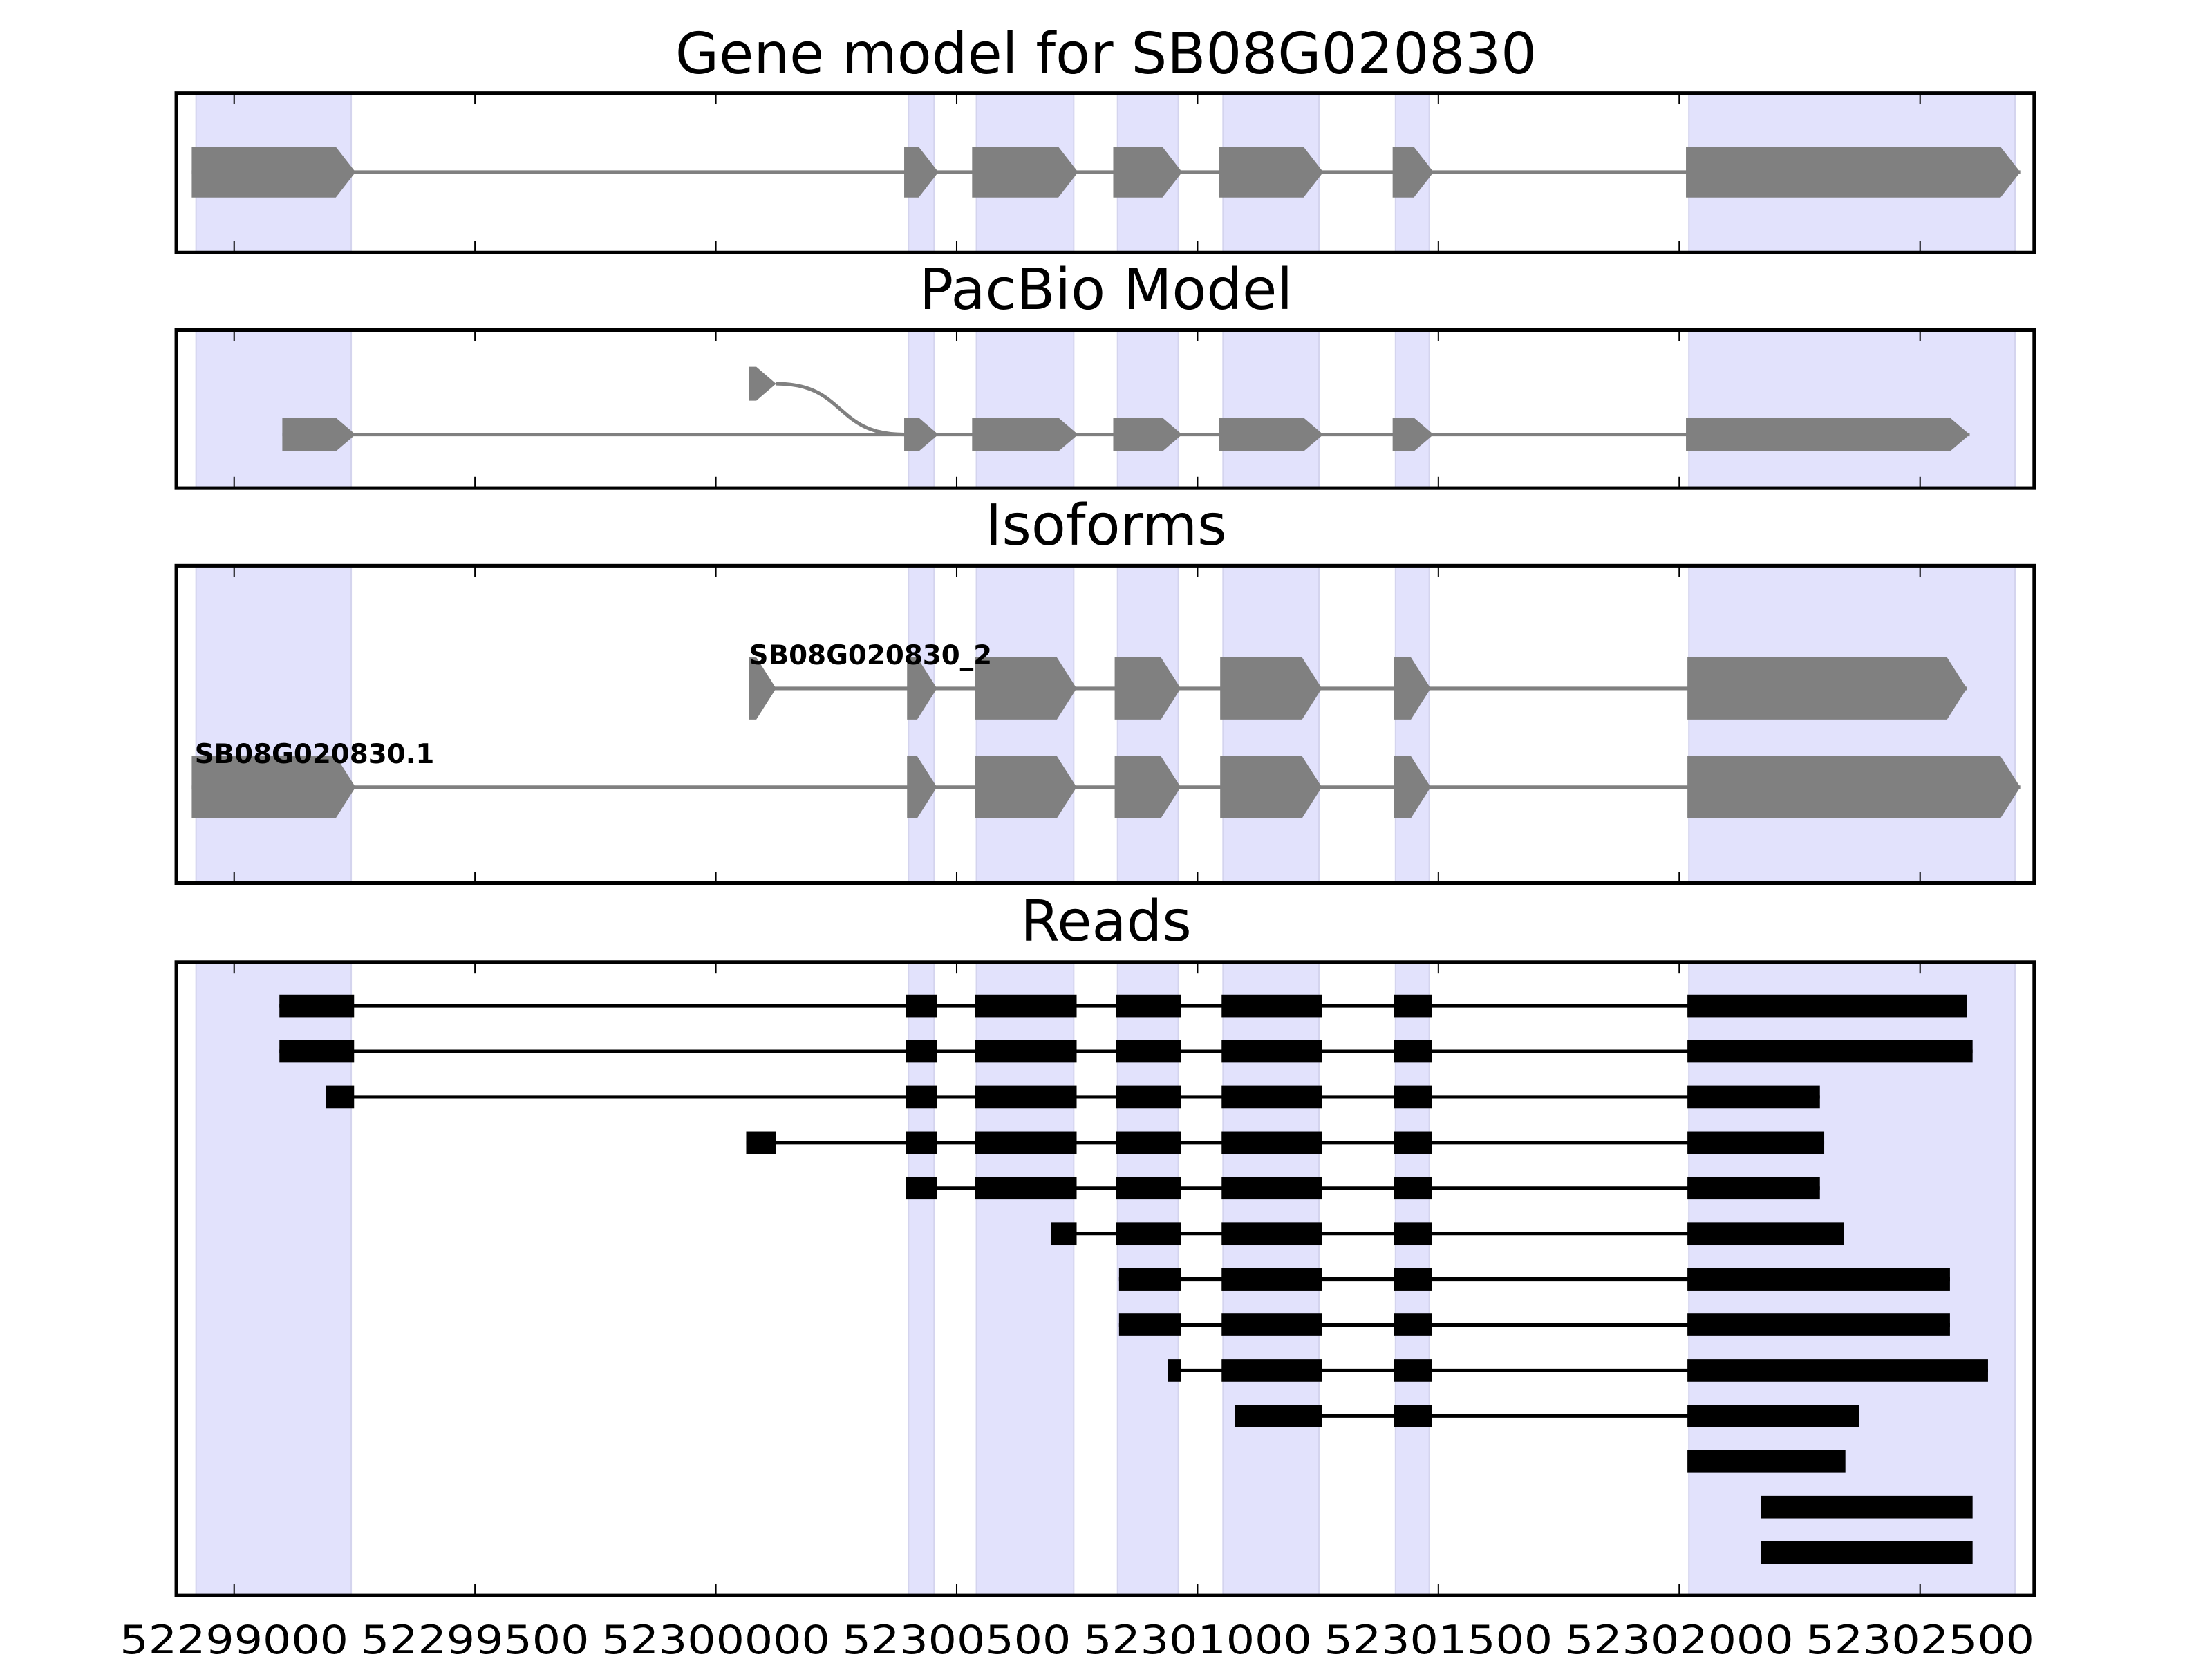 The width and height of the screenshot is (2212, 1659). I want to click on x-tick-label: 52302000, so click(1680, 1638).